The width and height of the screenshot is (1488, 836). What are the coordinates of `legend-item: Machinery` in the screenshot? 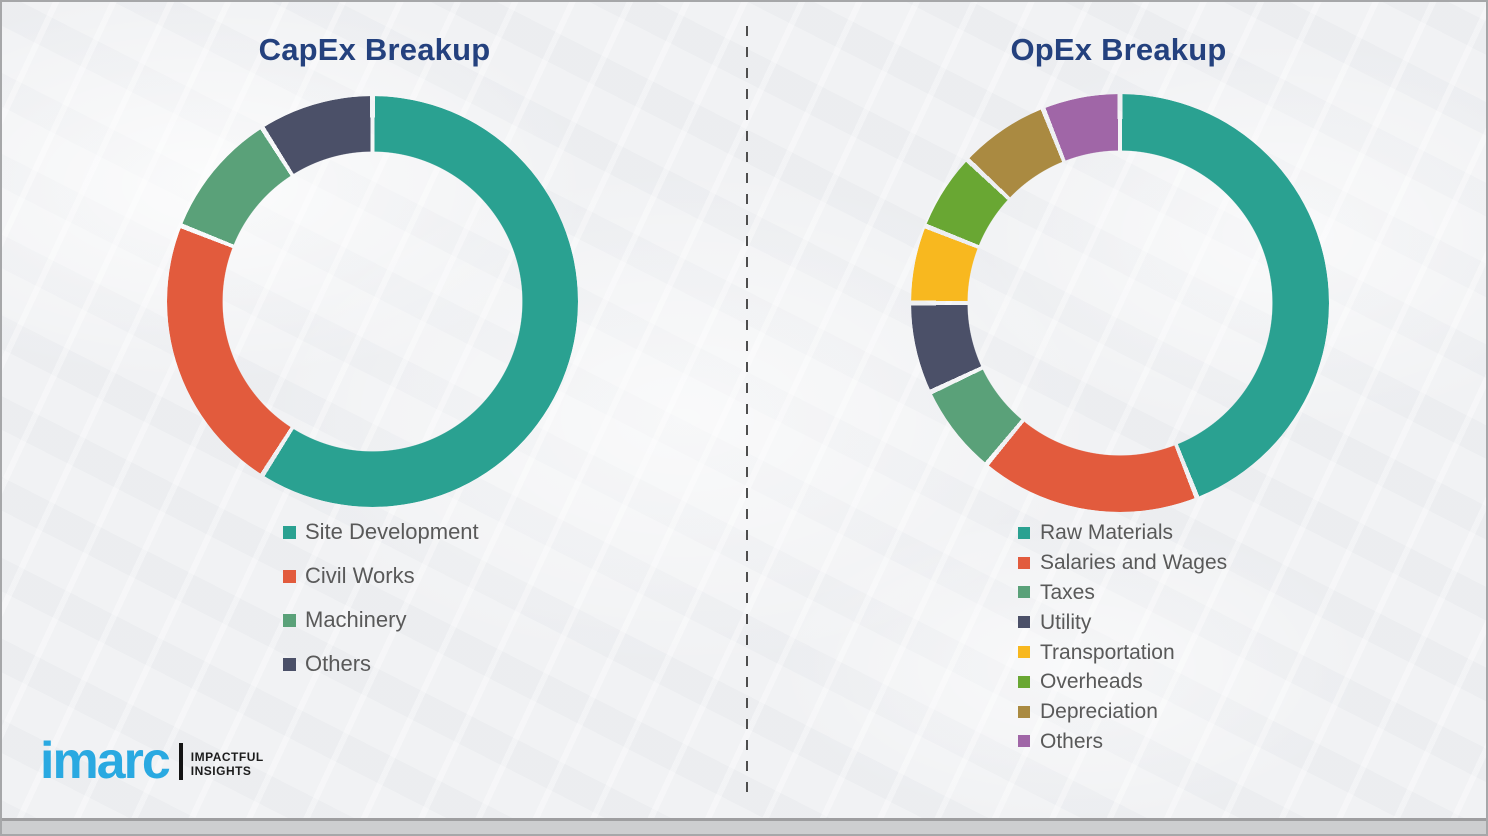 It's located at (381, 620).